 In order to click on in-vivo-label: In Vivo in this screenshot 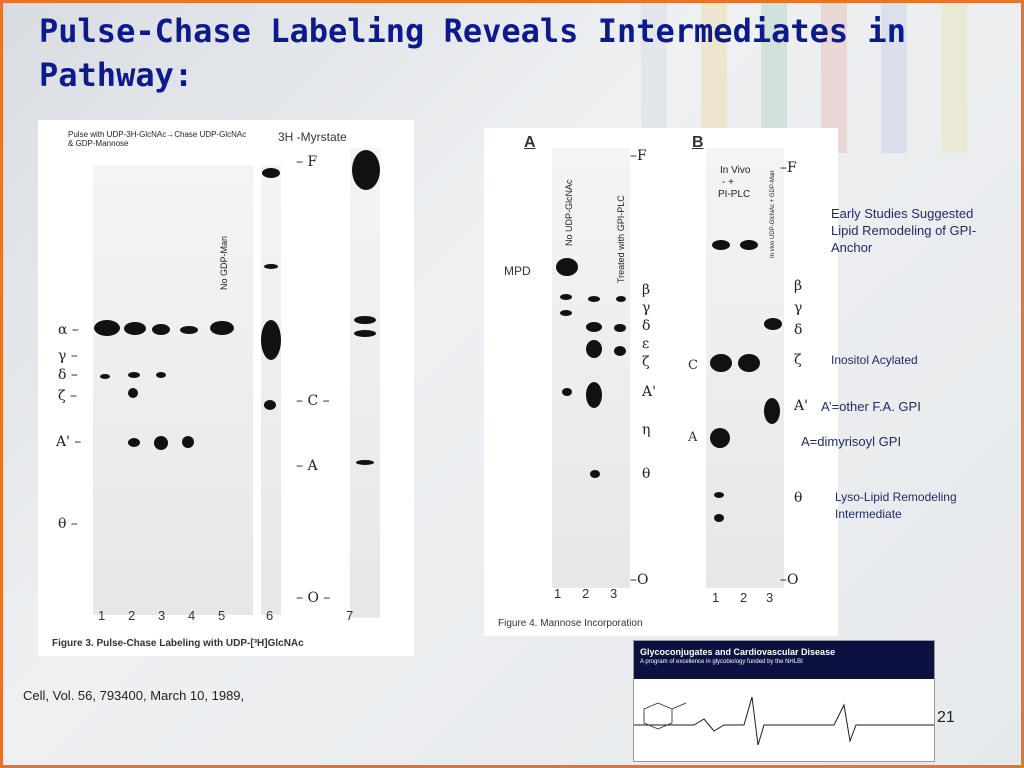, I will do `click(735, 170)`.